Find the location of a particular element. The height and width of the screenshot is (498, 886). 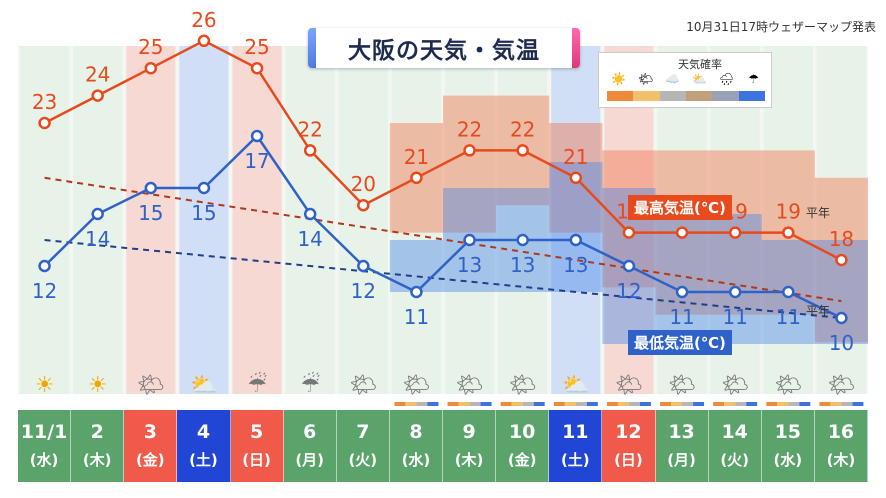

date-label: 14 is located at coordinates (734, 432).